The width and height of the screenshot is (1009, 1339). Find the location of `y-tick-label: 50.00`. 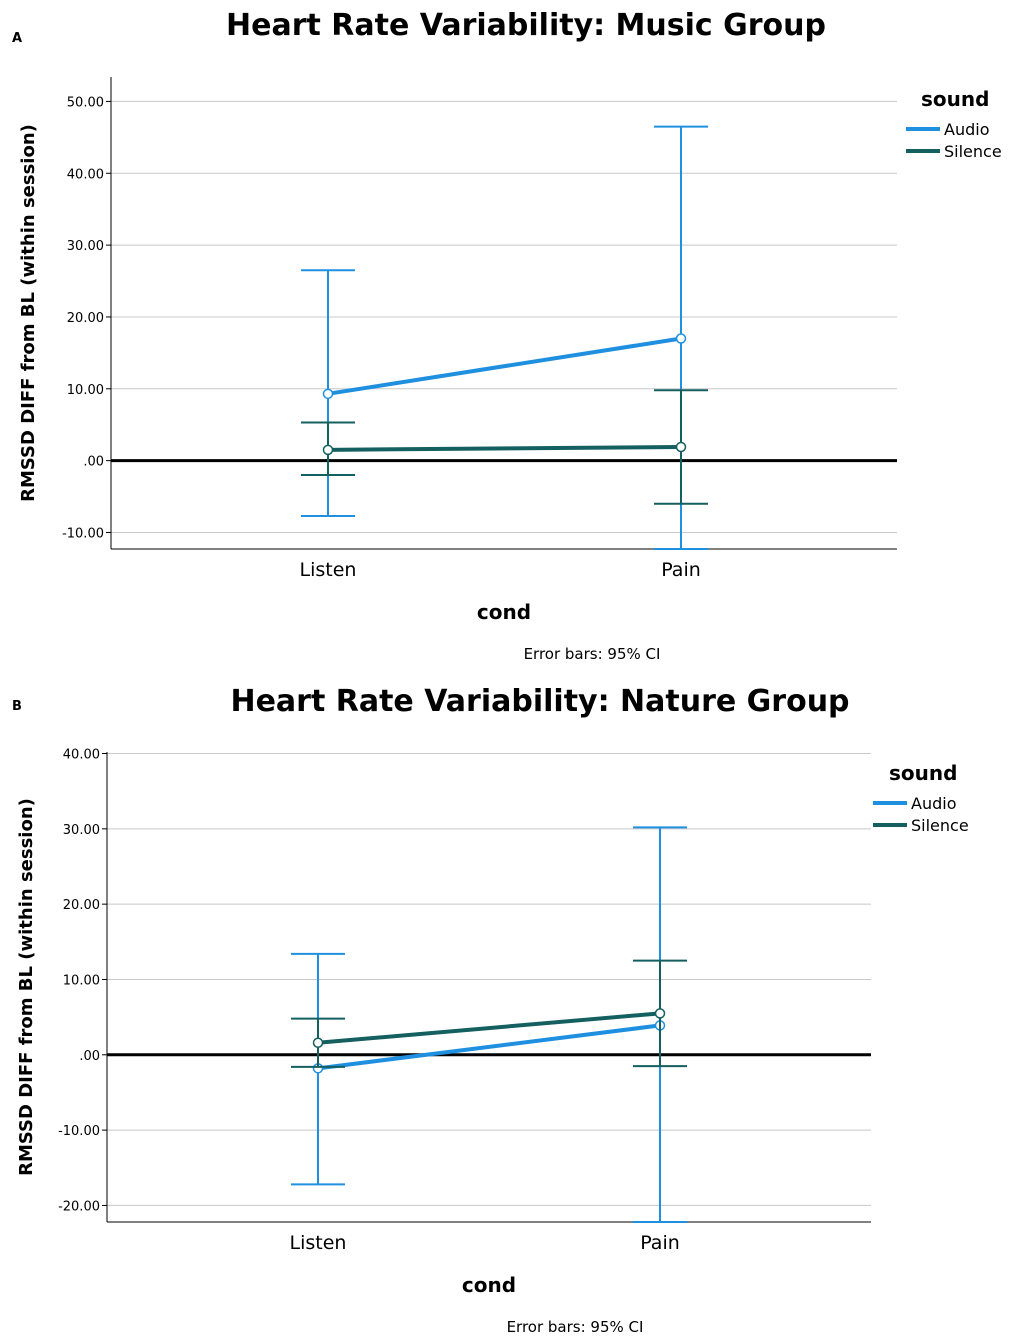

y-tick-label: 50.00 is located at coordinates (85, 102).